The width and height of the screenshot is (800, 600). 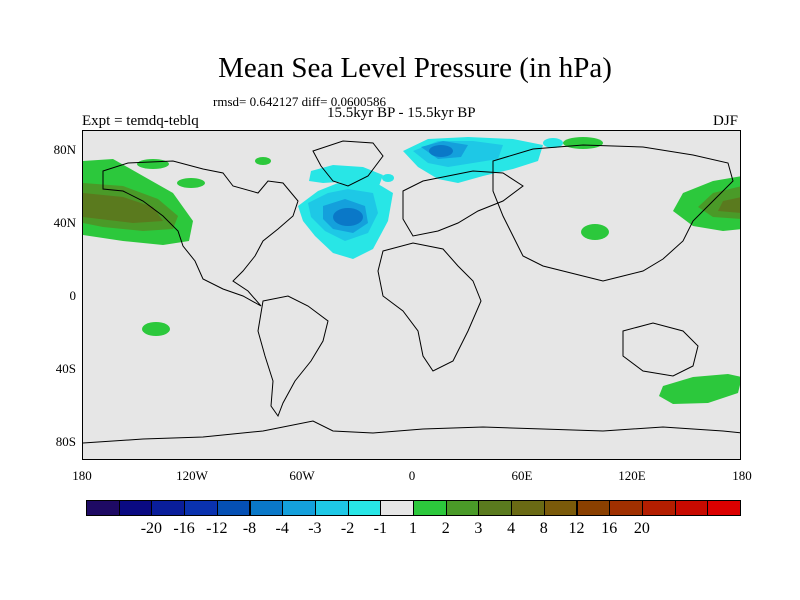 I want to click on stats-text: rmsd= 0.642127 diff= 0.0600586, so click(x=299, y=101).